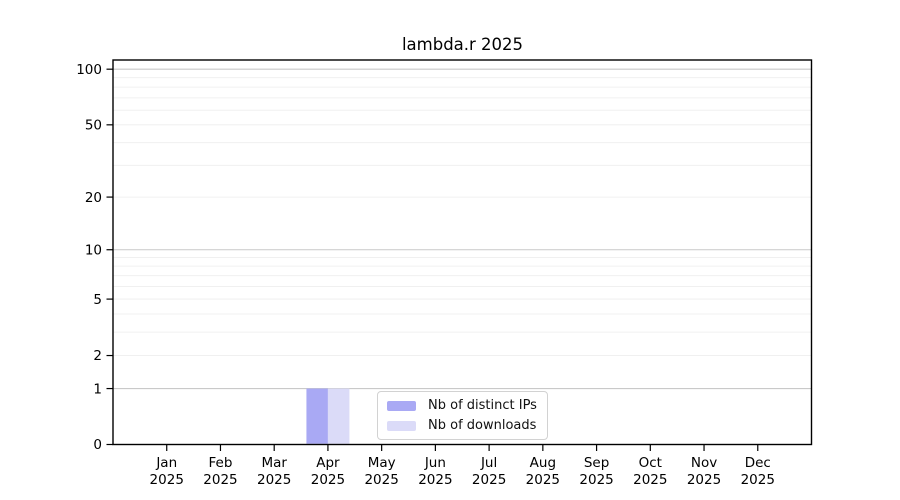  Describe the element at coordinates (317, 416) in the screenshot. I see `bar-nb-of-distinct-ips-apr` at that location.